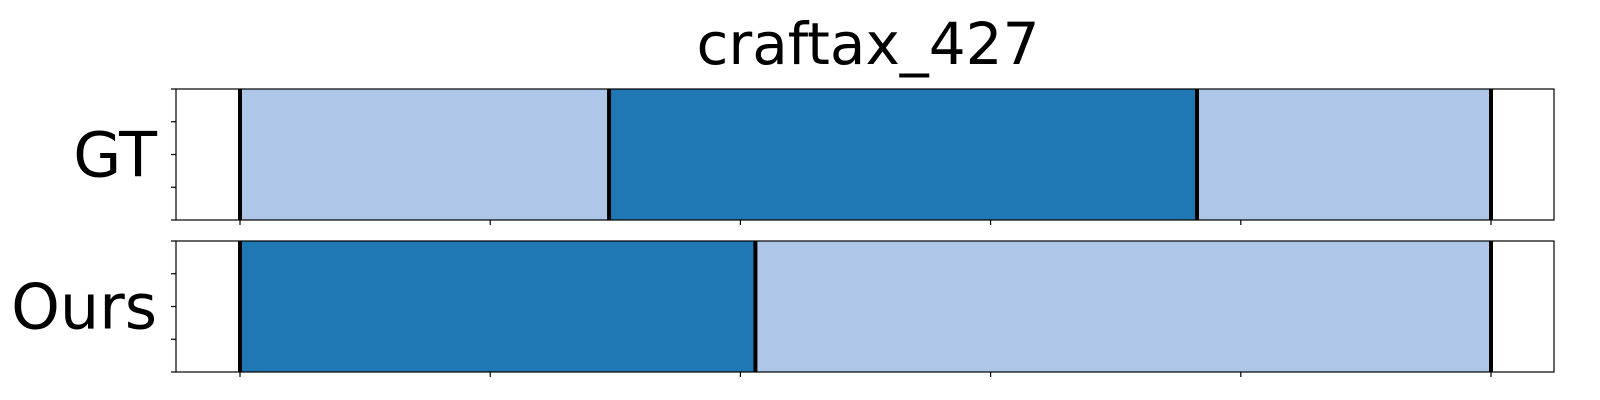  What do you see at coordinates (84, 307) in the screenshot?
I see `row-label-ours: Ours` at bounding box center [84, 307].